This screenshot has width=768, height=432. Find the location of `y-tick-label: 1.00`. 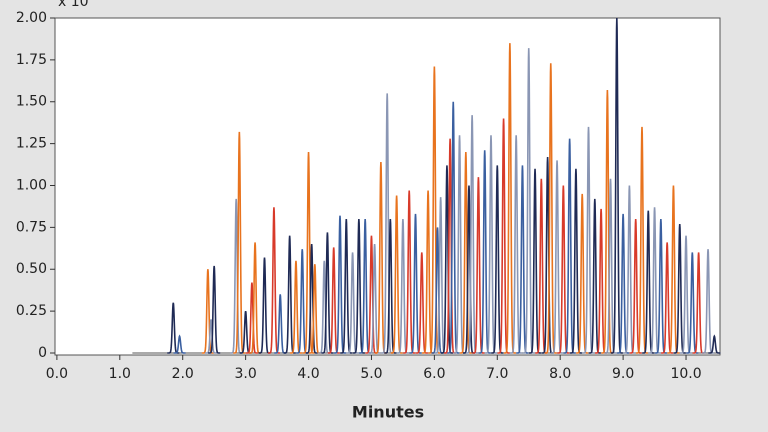

y-tick-label: 1.00 is located at coordinates (31, 185).